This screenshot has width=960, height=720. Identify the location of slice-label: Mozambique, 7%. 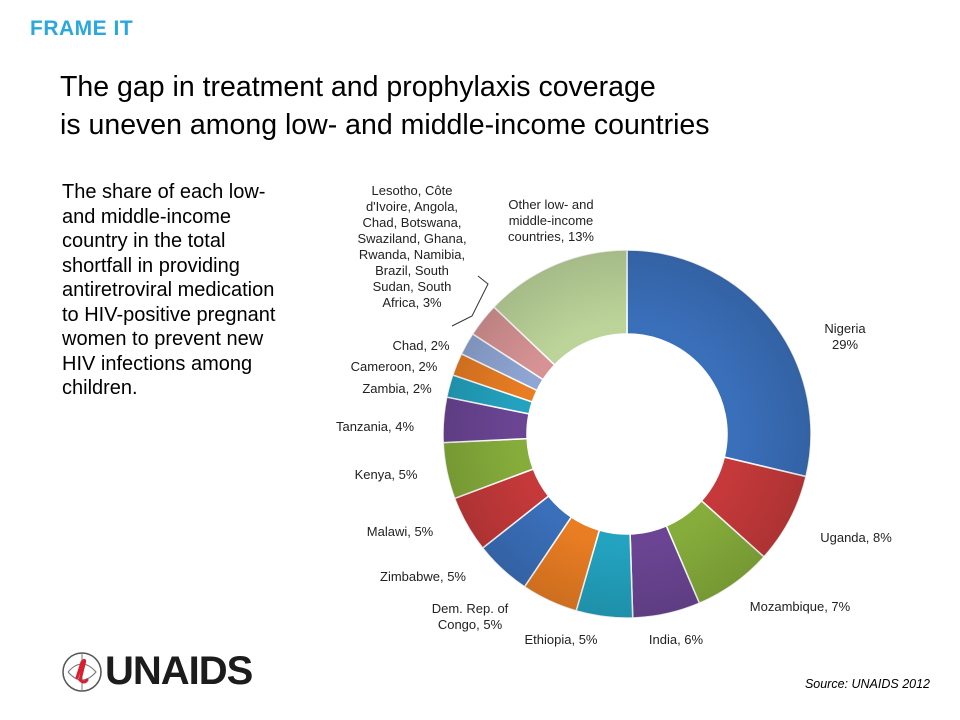
(800, 606).